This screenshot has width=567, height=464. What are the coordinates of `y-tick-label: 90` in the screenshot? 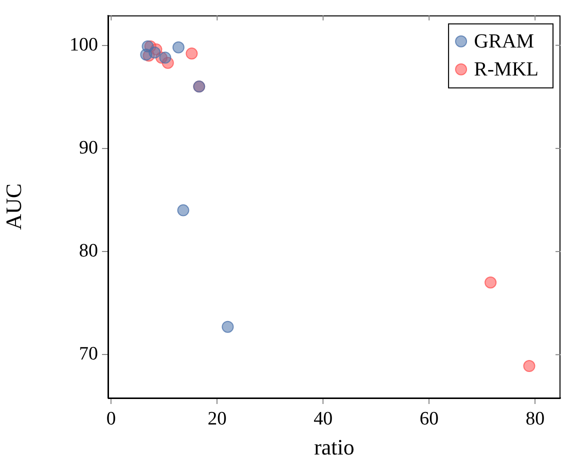 It's located at (88, 147).